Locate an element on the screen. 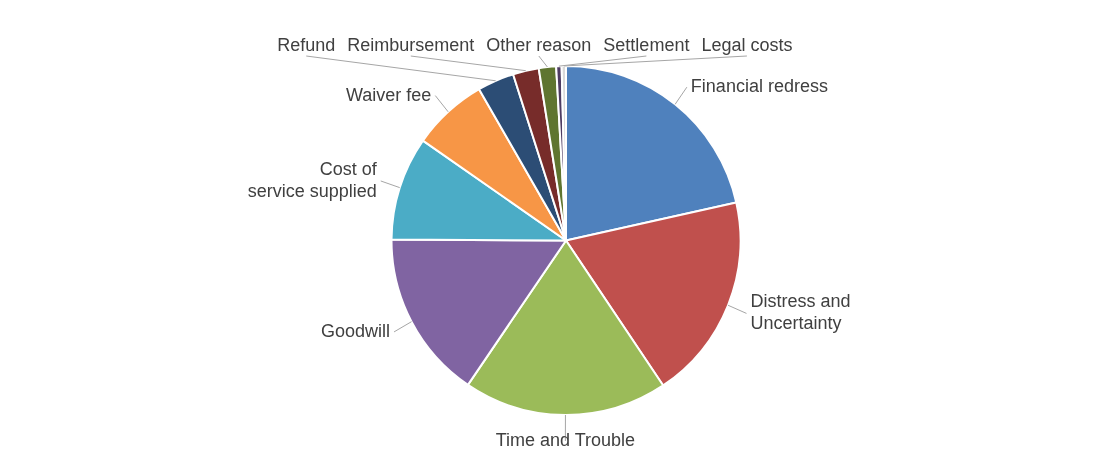  slice-label: Refund is located at coordinates (306, 44).